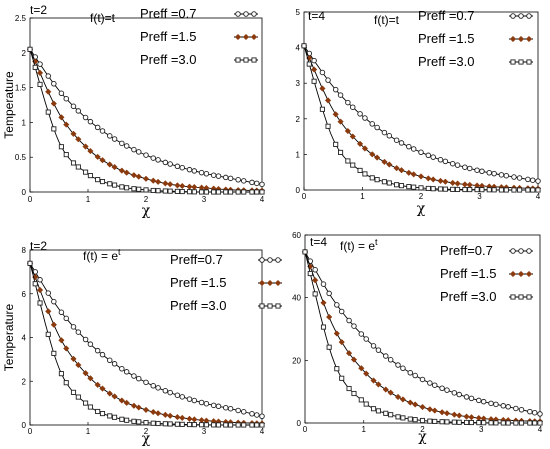  I want to click on y-tick-label: 20, so click(296, 360).